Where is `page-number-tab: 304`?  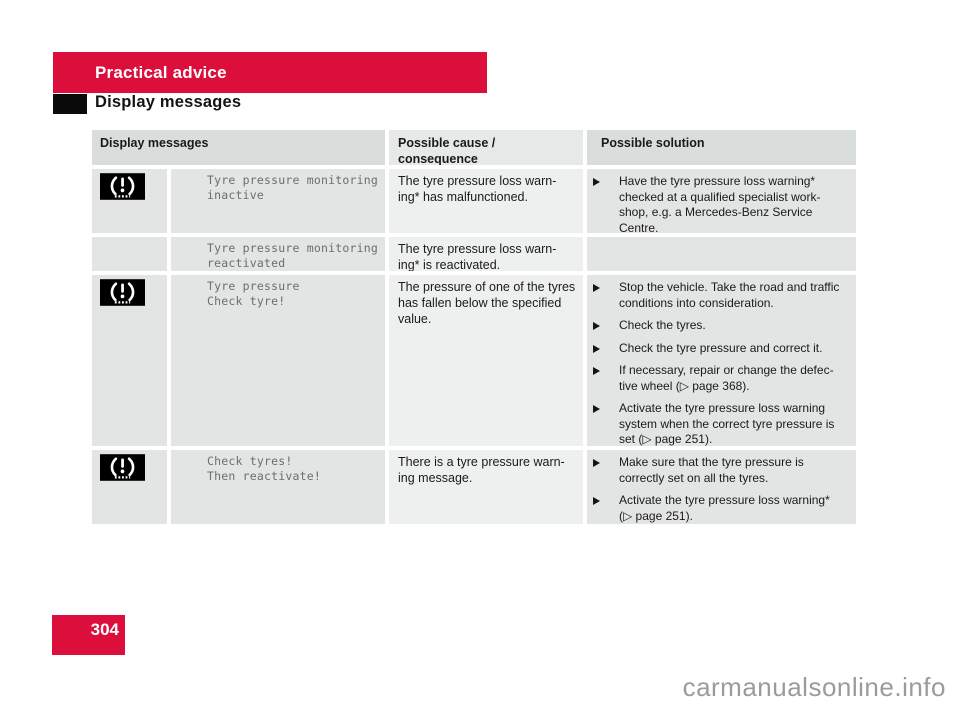
page-number-tab: 304 is located at coordinates (88, 635).